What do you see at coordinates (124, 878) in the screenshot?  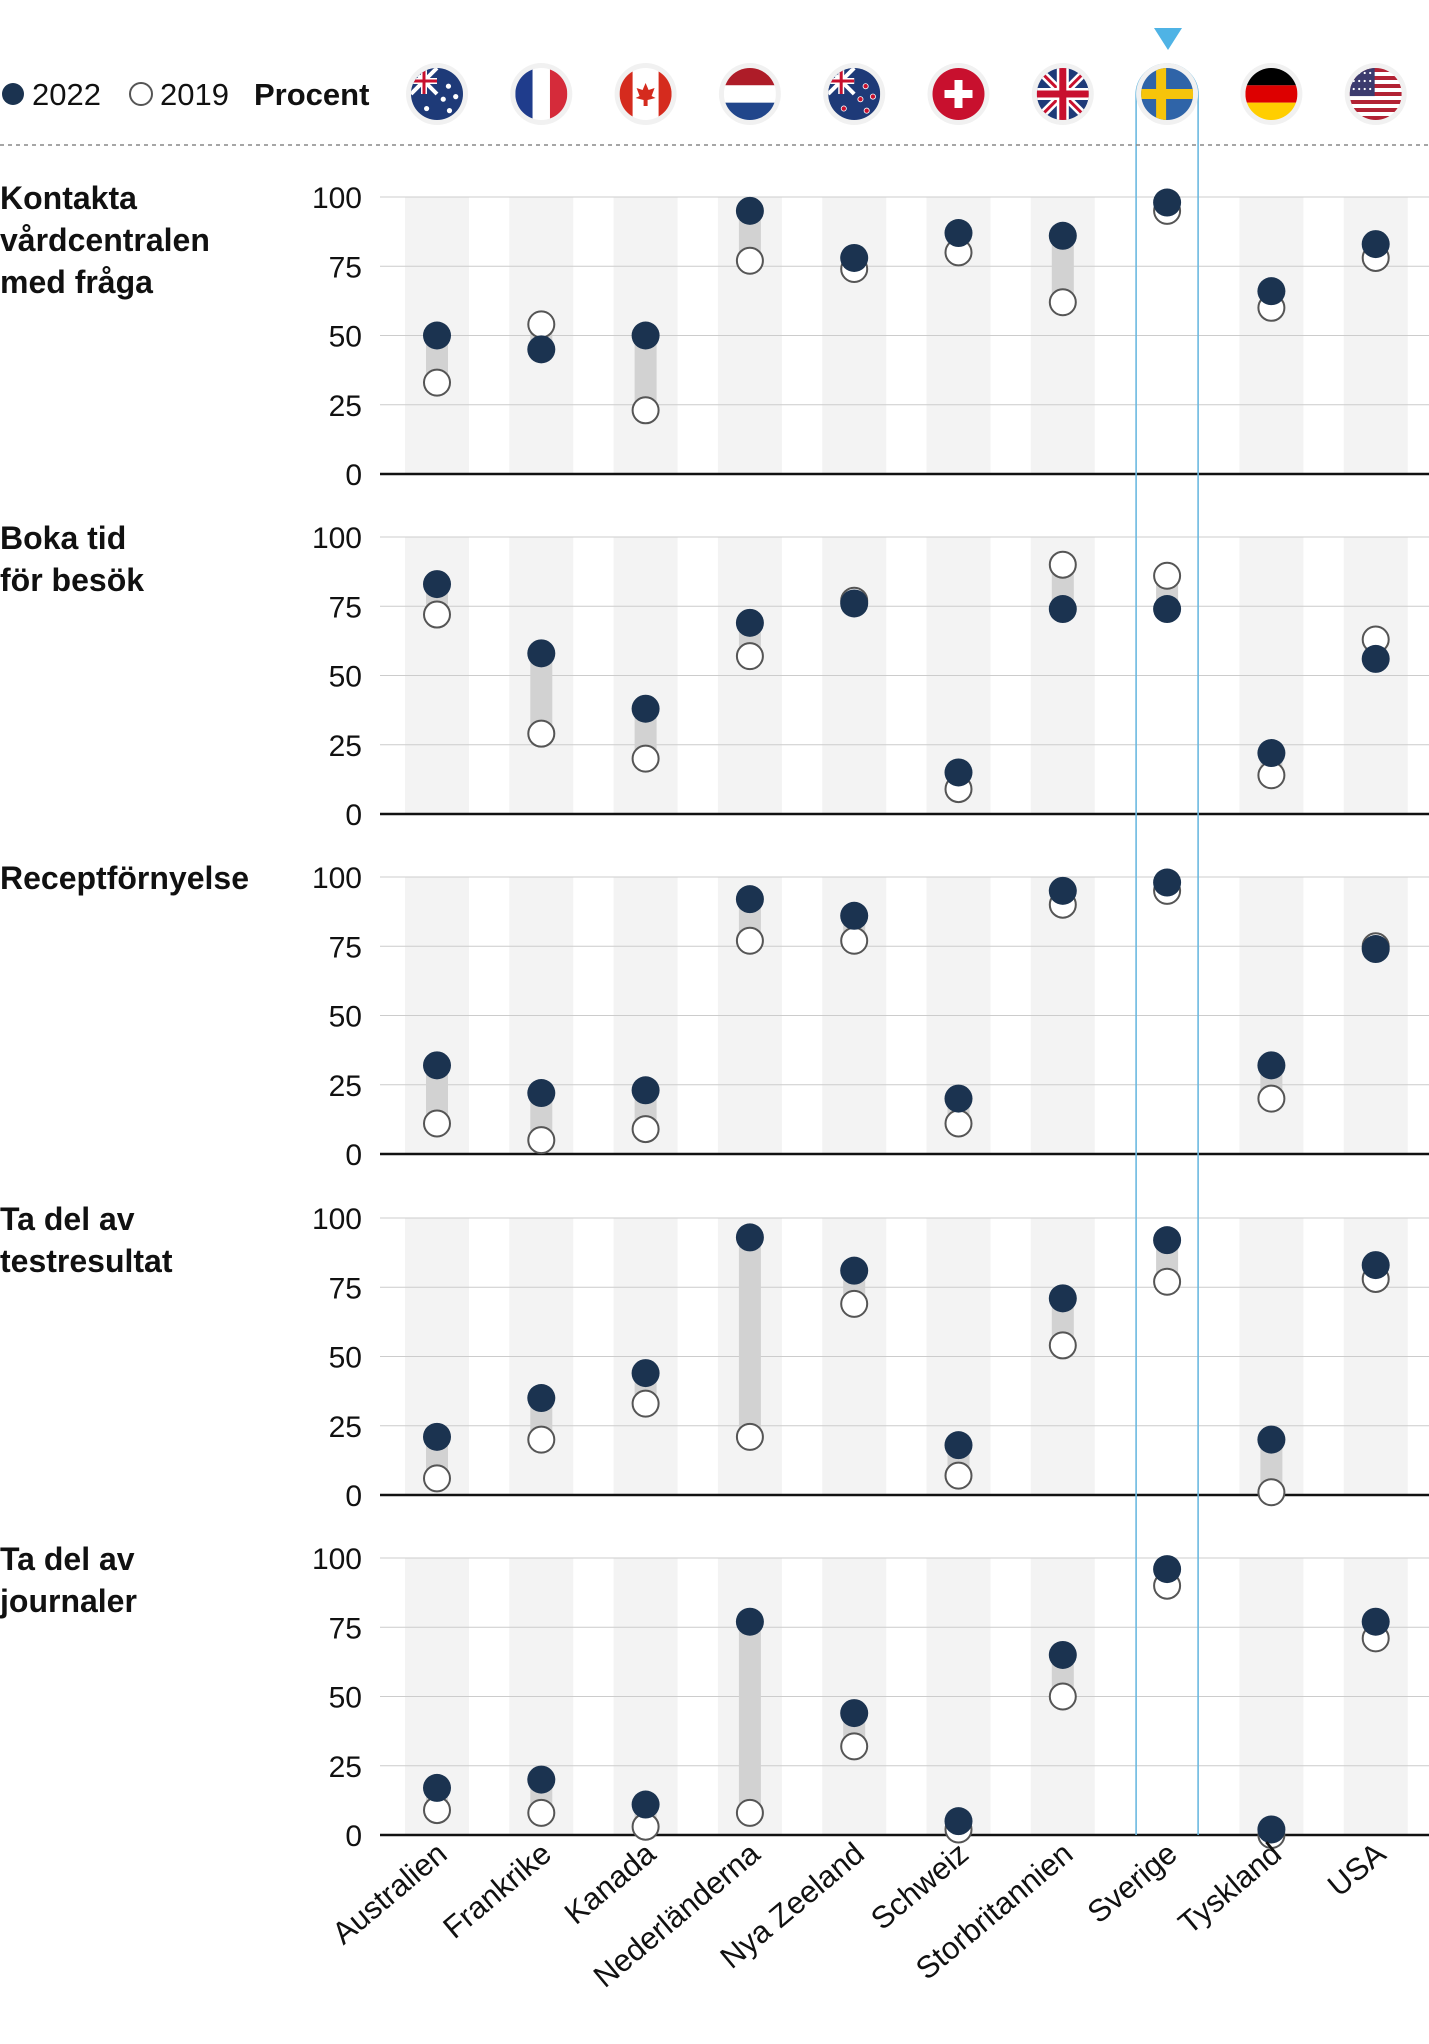 I see `panel-title: Receptförnyelse` at bounding box center [124, 878].